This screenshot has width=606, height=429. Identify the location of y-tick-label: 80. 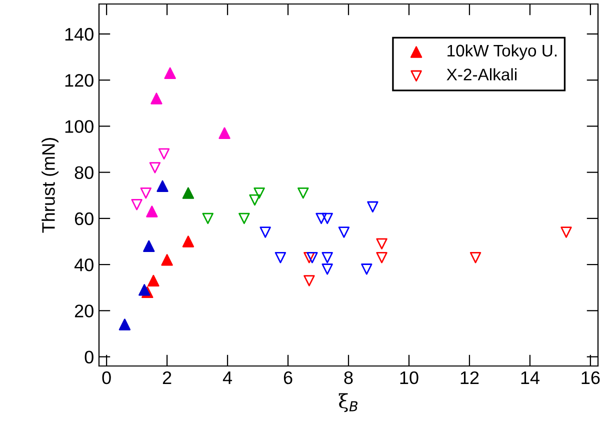
(84, 173).